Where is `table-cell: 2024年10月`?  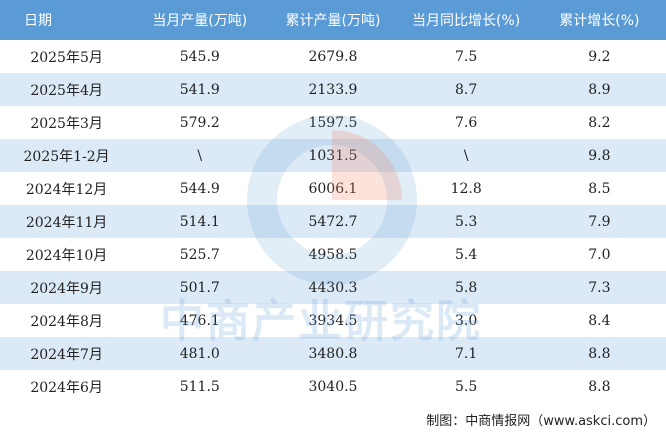 table-cell: 2024年10月 is located at coordinates (66, 255).